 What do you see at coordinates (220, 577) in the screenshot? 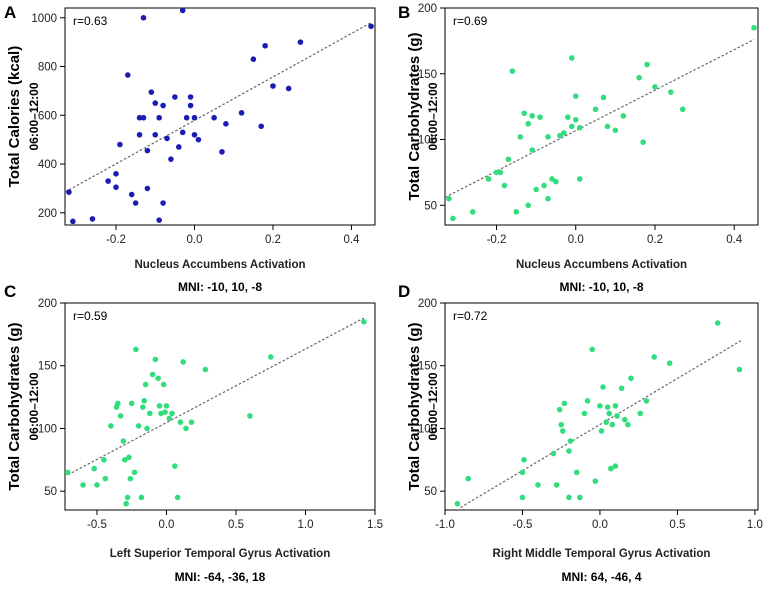
I see `panel-c-mni-label: MNI: -64, -36, 18` at bounding box center [220, 577].